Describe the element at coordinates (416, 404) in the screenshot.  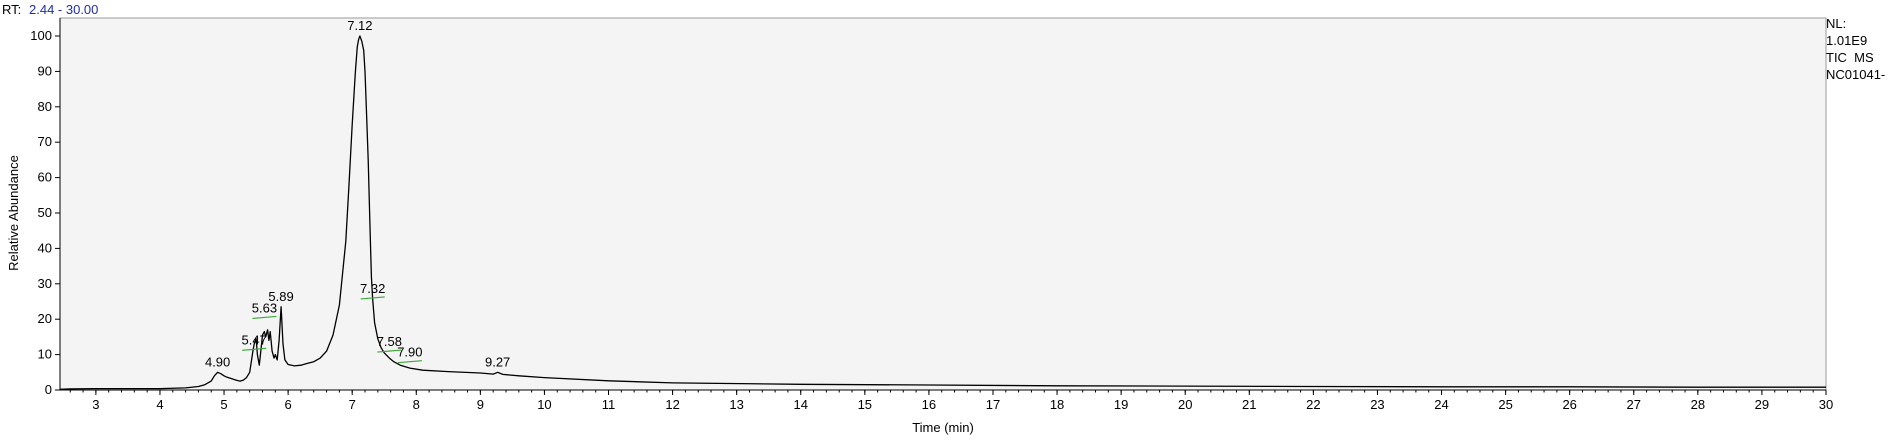
I see `x-tick-label: 8` at that location.